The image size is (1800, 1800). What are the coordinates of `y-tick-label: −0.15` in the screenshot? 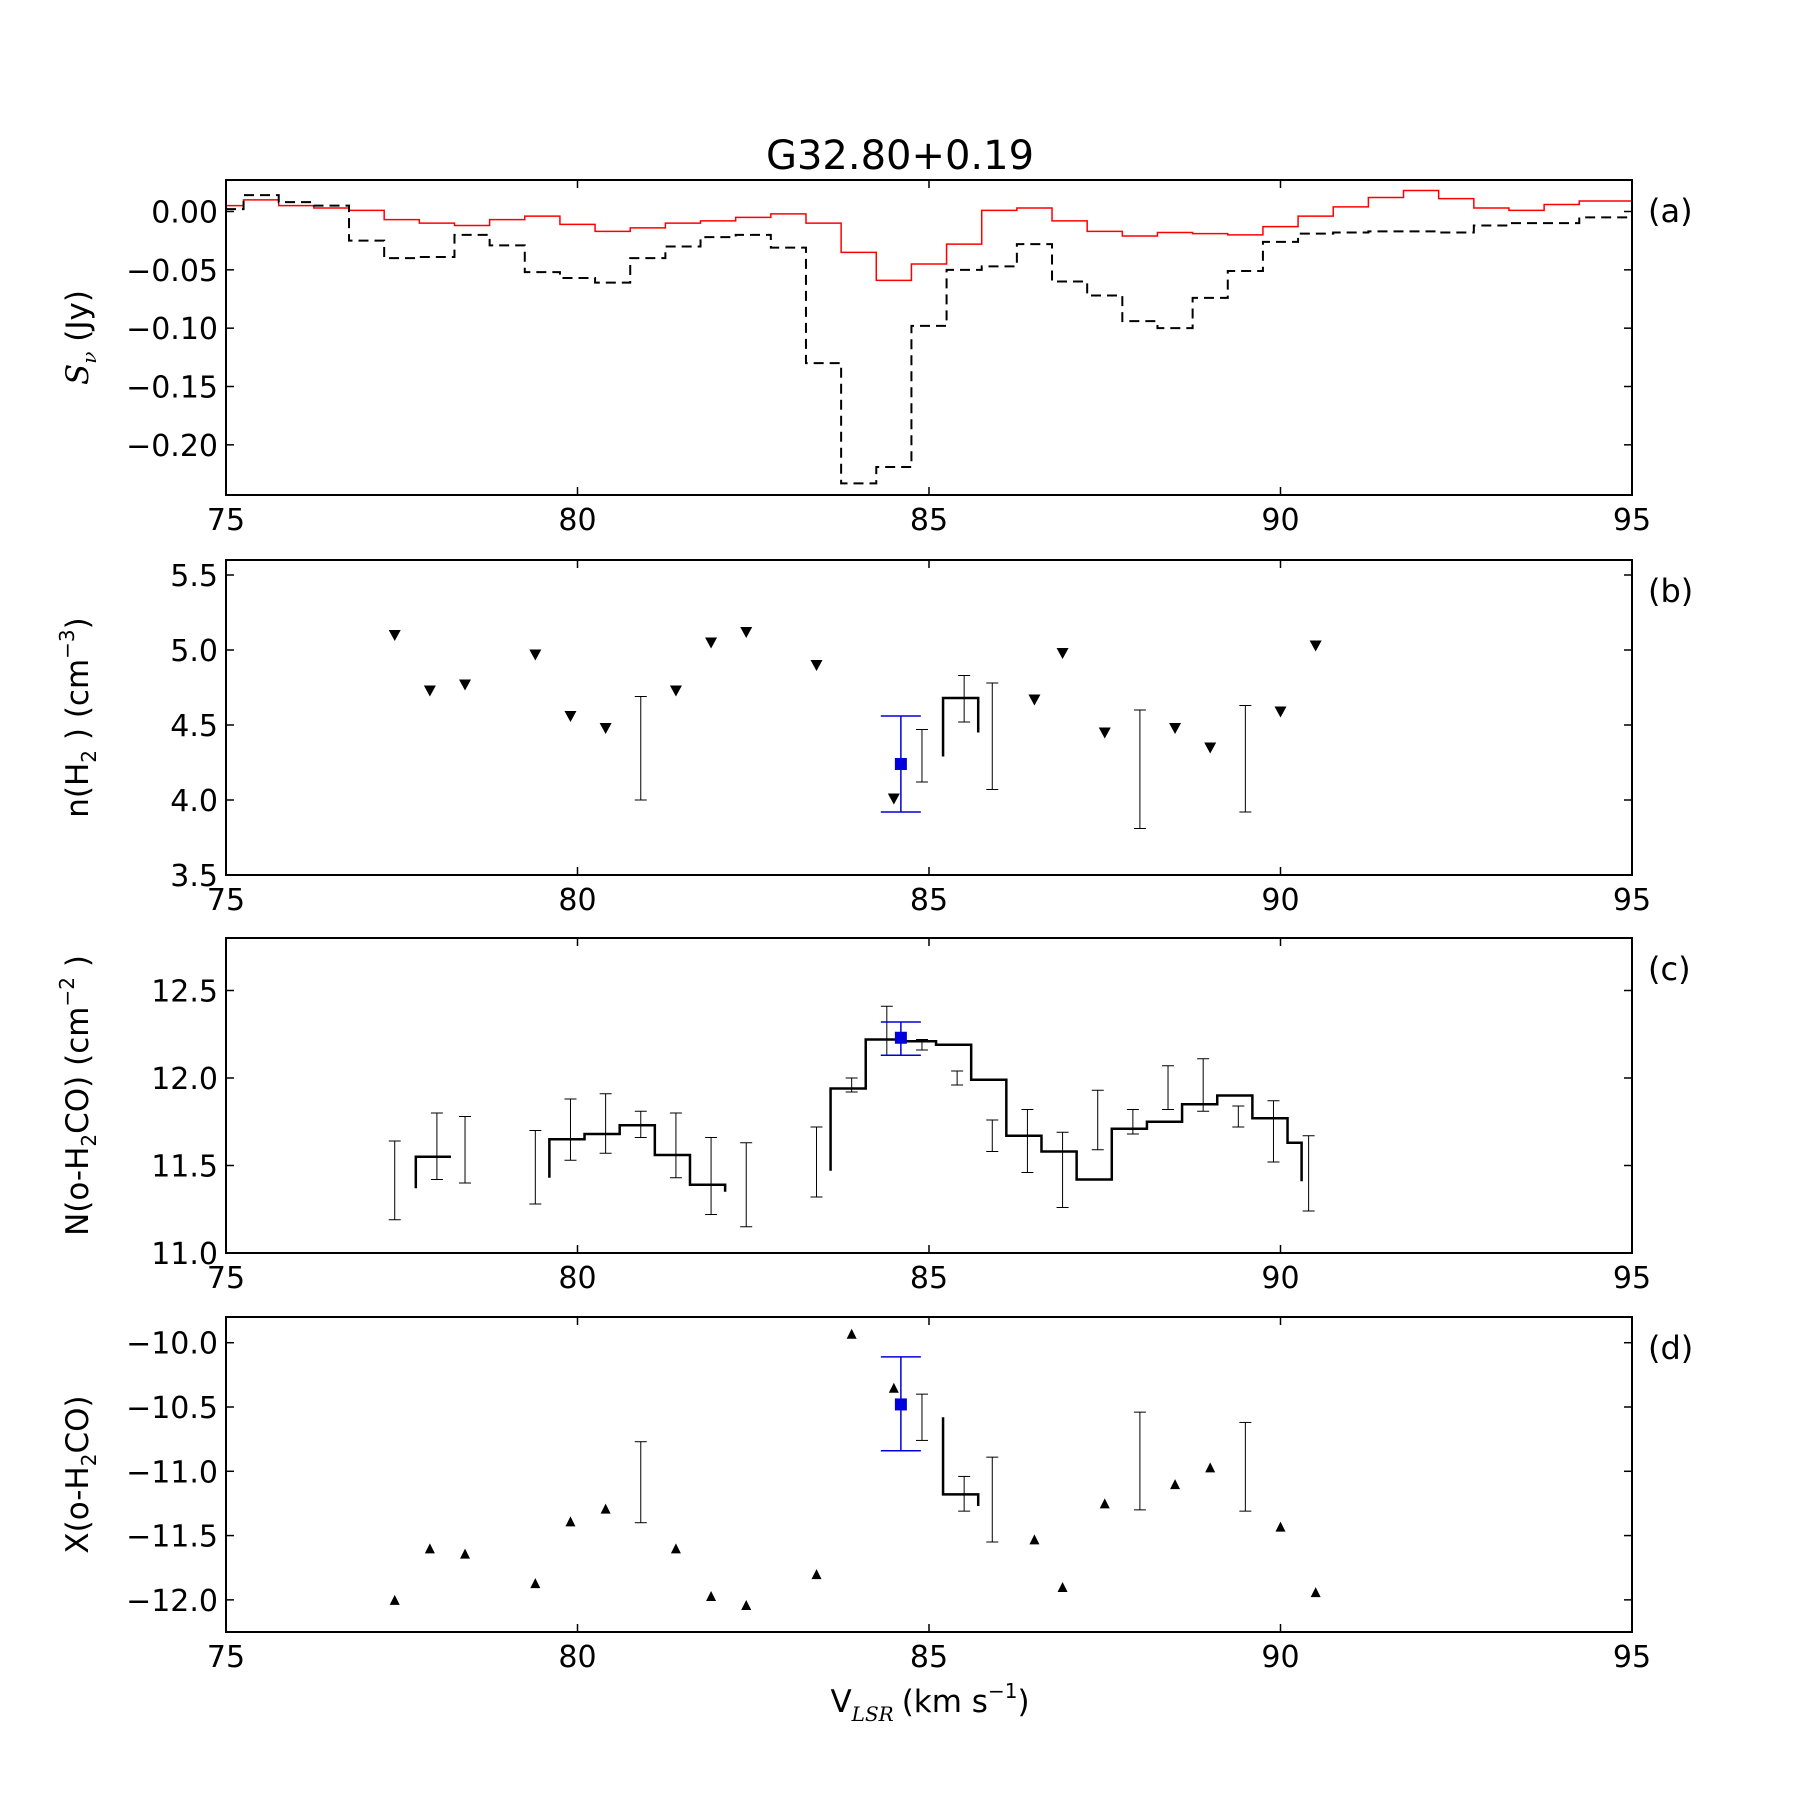 It's located at (172, 388).